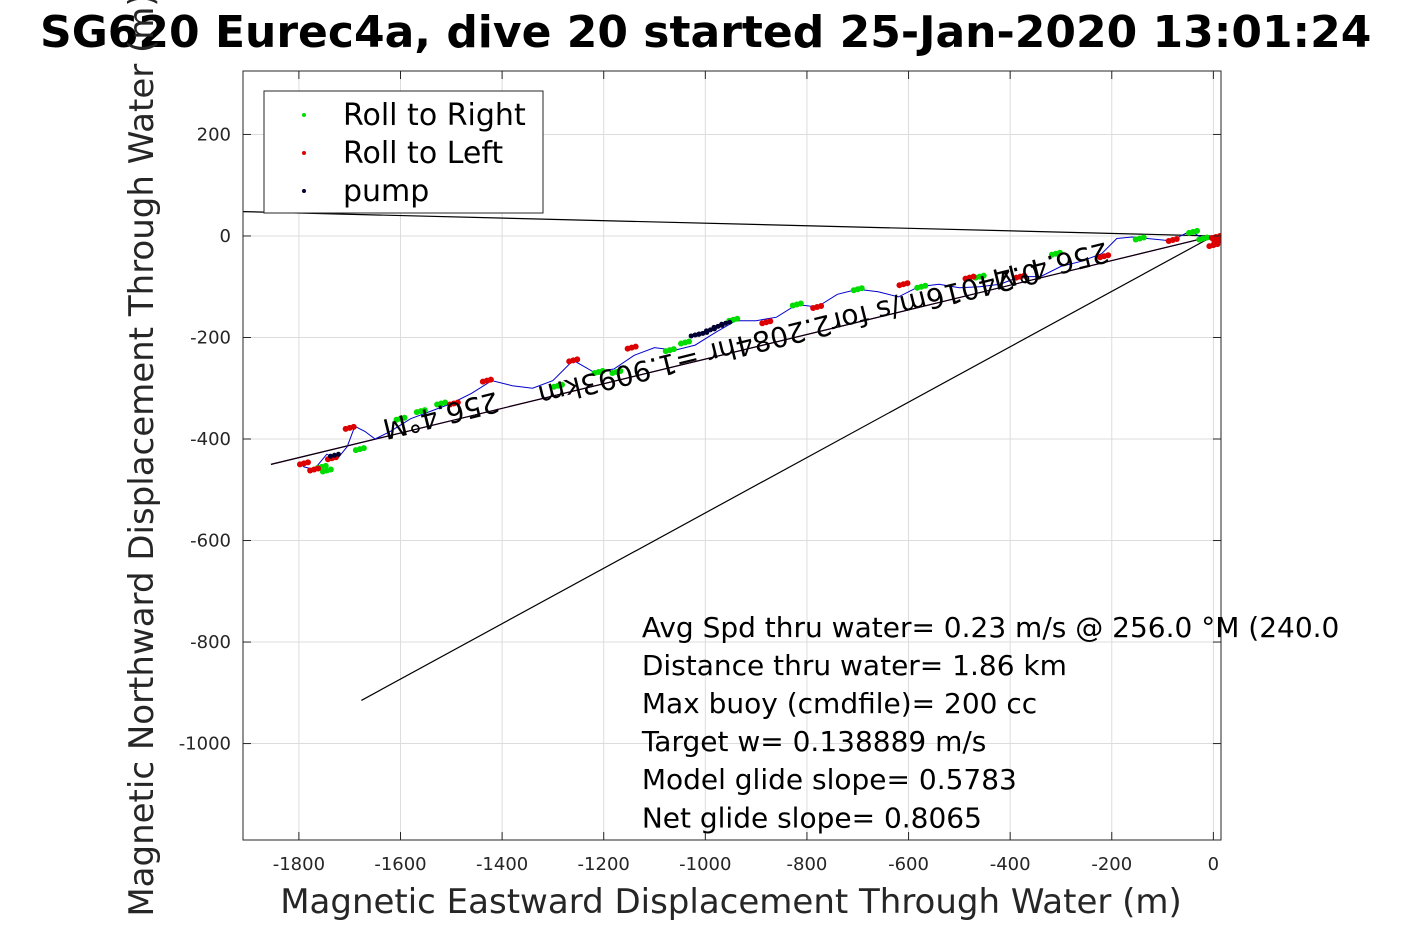 Image resolution: width=1417 pixels, height=945 pixels. What do you see at coordinates (728, 224) in the screenshot?
I see `reference-line` at bounding box center [728, 224].